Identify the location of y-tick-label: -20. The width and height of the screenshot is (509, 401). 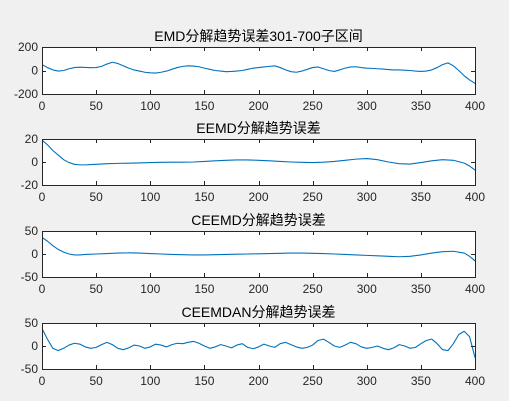
(30, 185).